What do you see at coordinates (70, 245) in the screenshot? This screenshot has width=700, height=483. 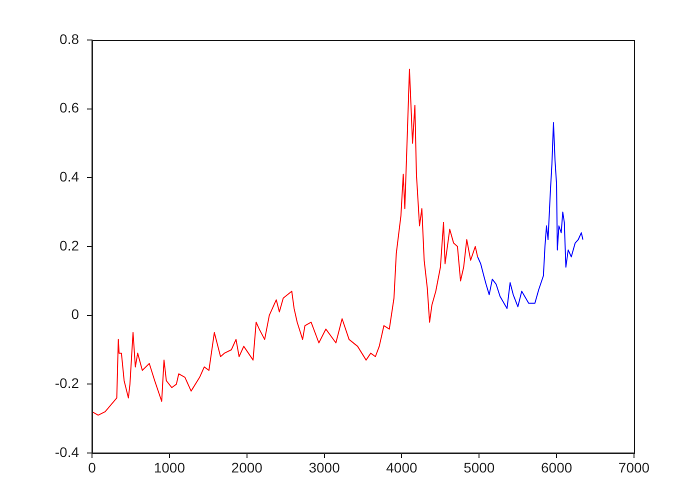 I see `y-tick-label: 0.2` at bounding box center [70, 245].